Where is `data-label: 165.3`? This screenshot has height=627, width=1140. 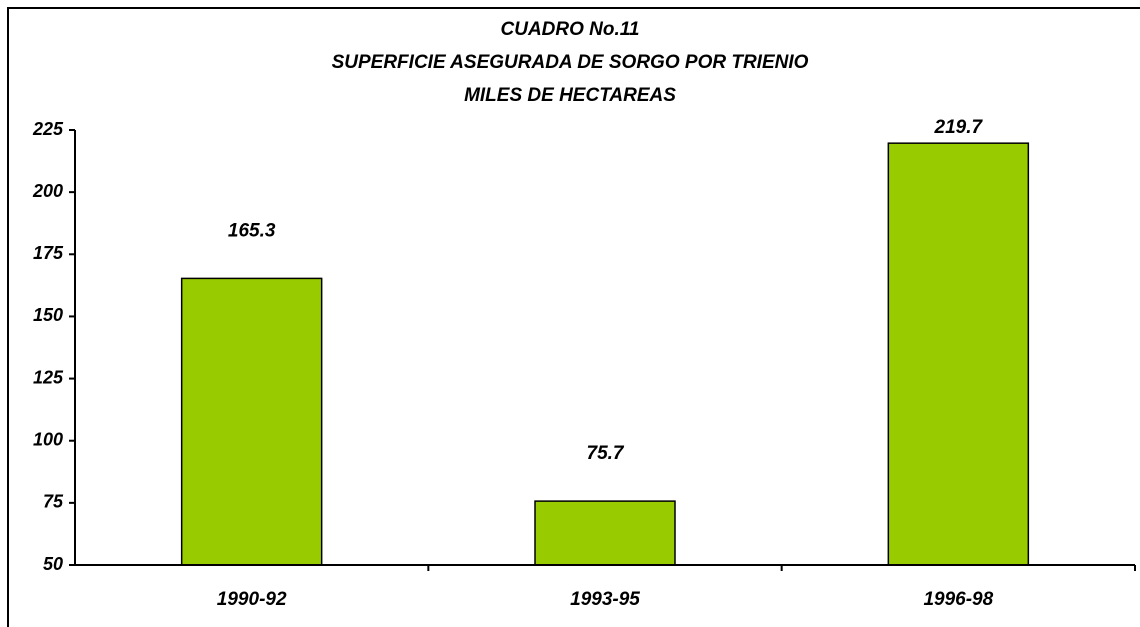 data-label: 165.3 is located at coordinates (252, 230).